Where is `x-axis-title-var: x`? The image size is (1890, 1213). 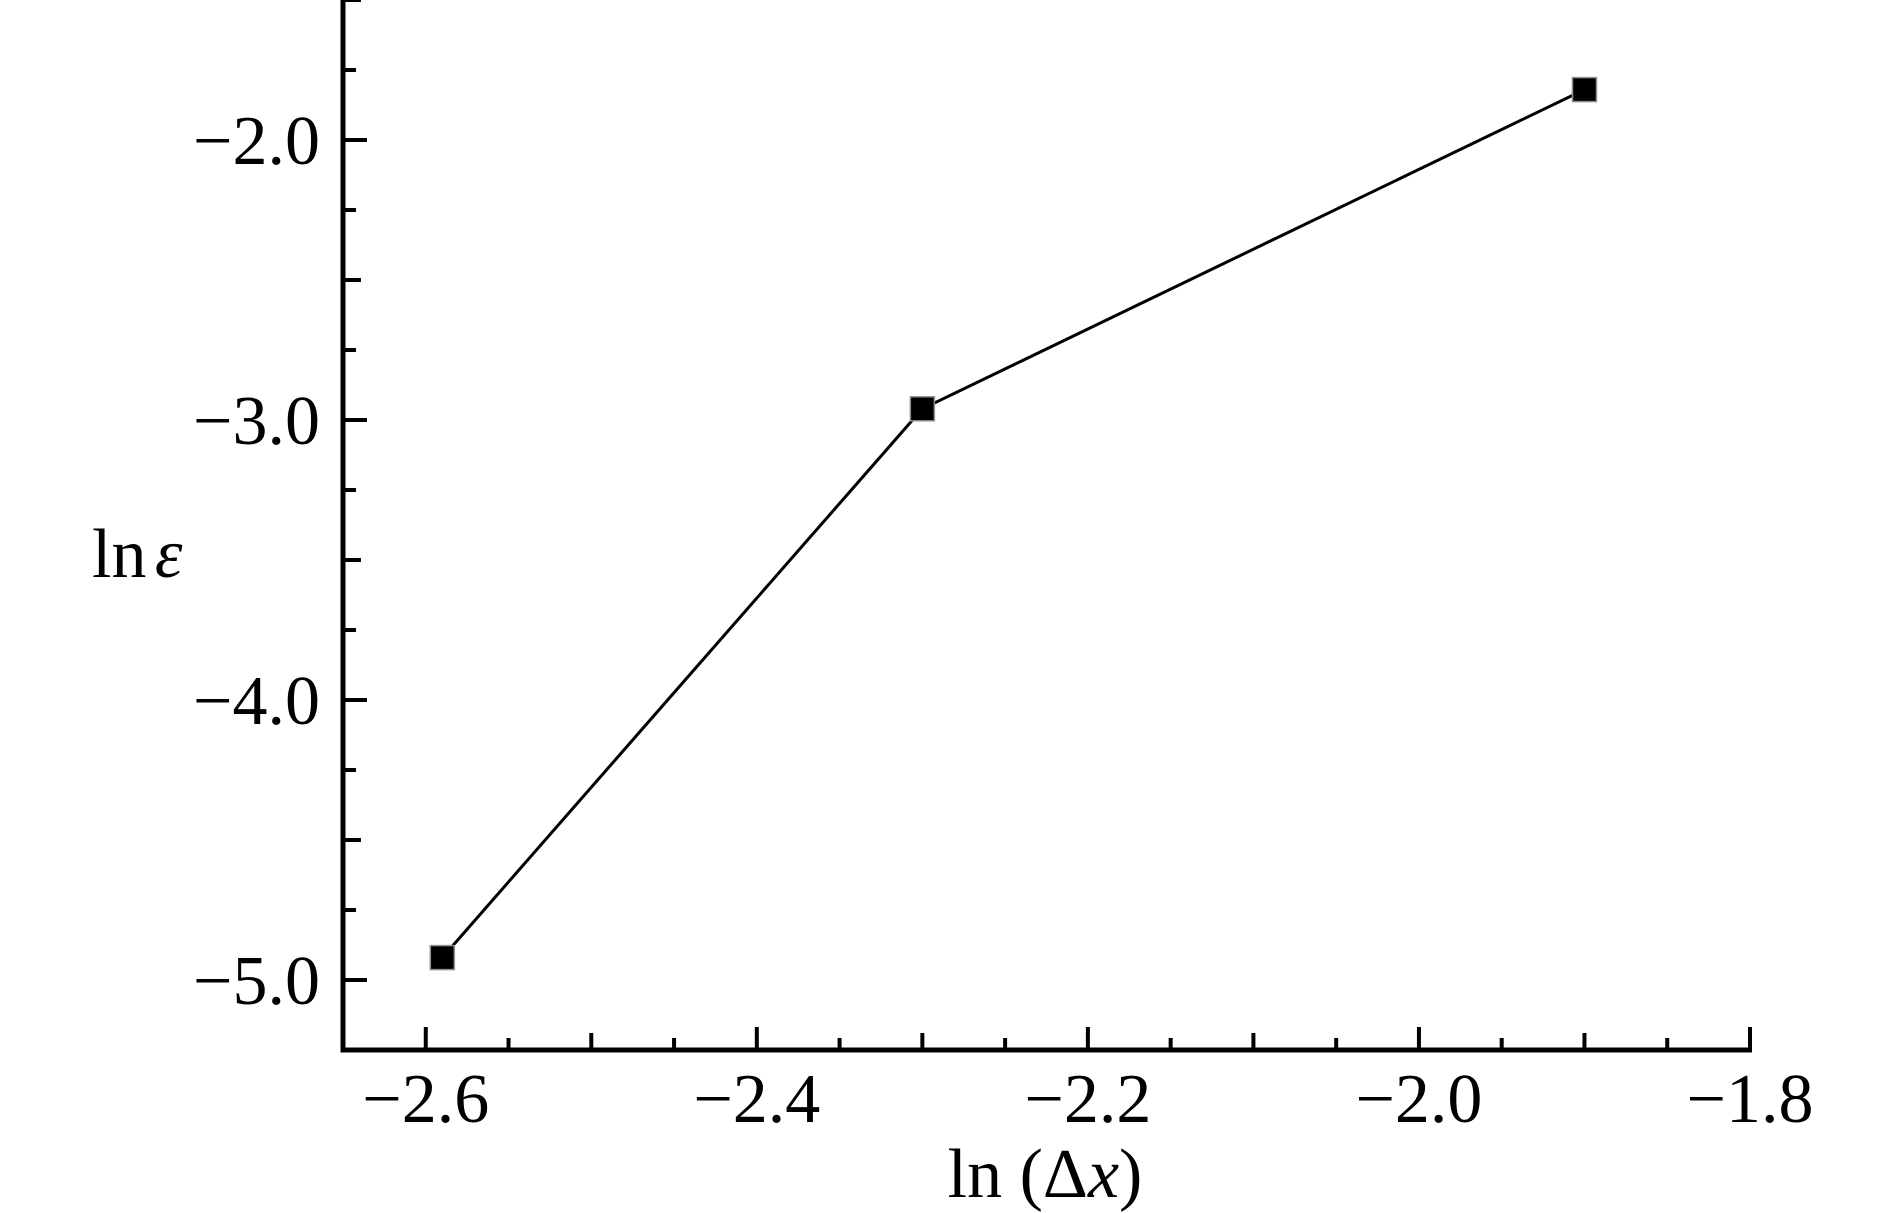 x-axis-title-var: x is located at coordinates (1103, 1174).